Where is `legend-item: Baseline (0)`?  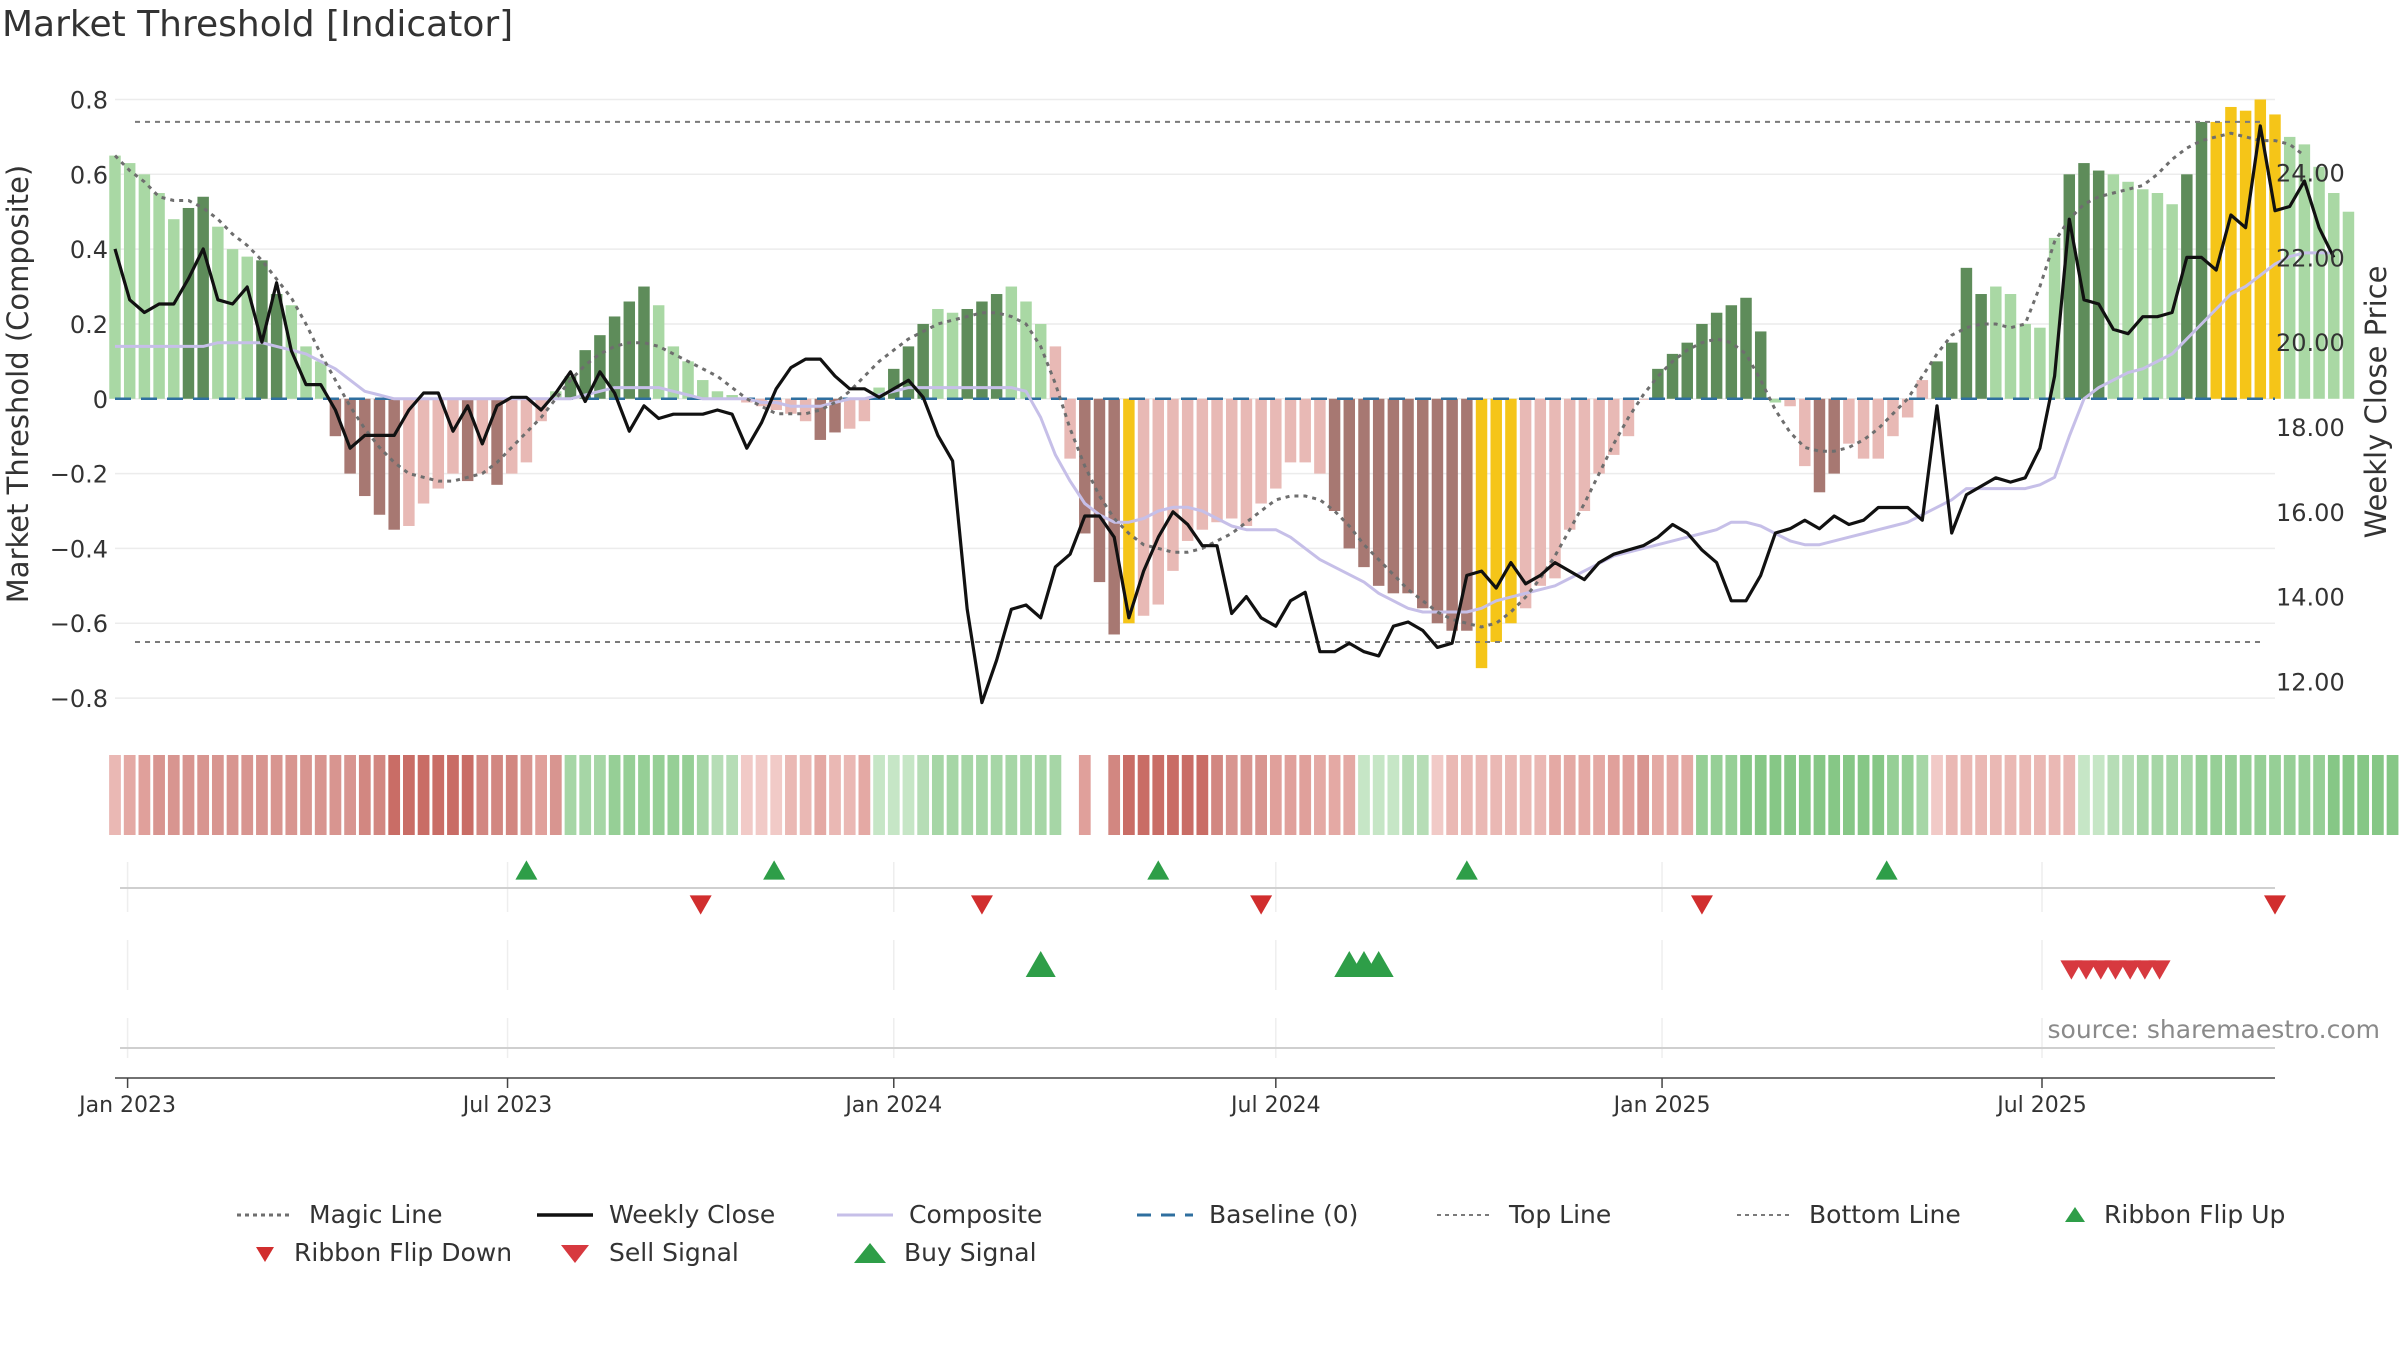
legend-item: Baseline (0) is located at coordinates (1246, 1214).